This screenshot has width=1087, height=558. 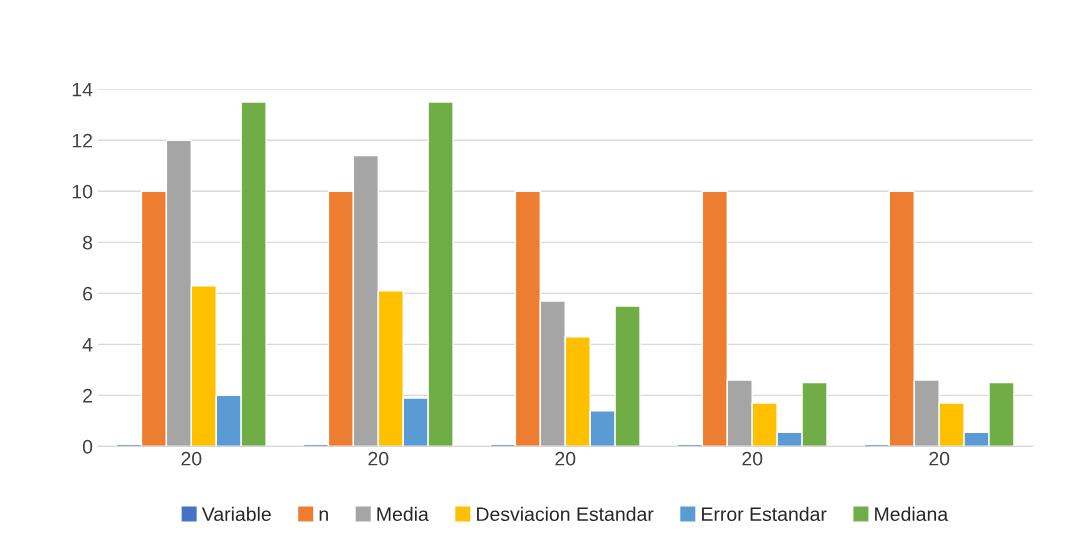 What do you see at coordinates (82, 140) in the screenshot?
I see `y-tick-label: 12` at bounding box center [82, 140].